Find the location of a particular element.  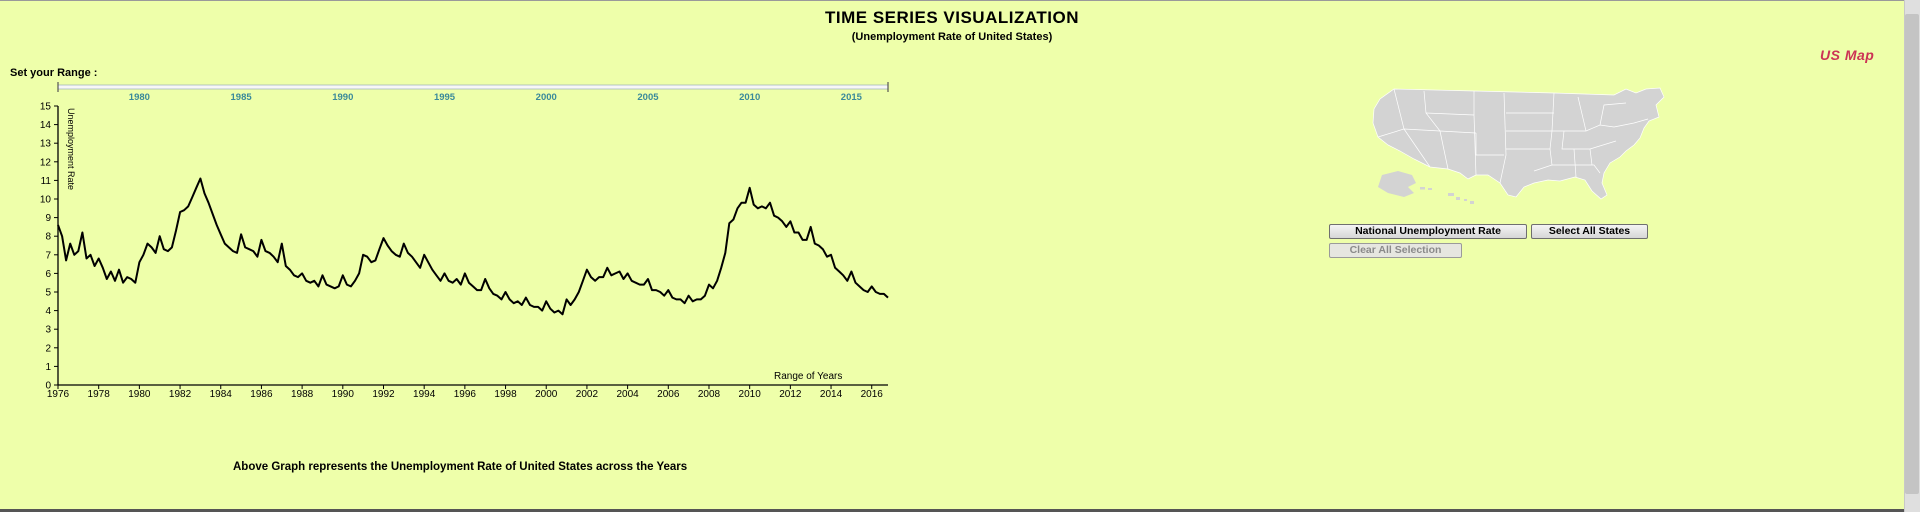

x-tick-label: 2002 is located at coordinates (587, 394).